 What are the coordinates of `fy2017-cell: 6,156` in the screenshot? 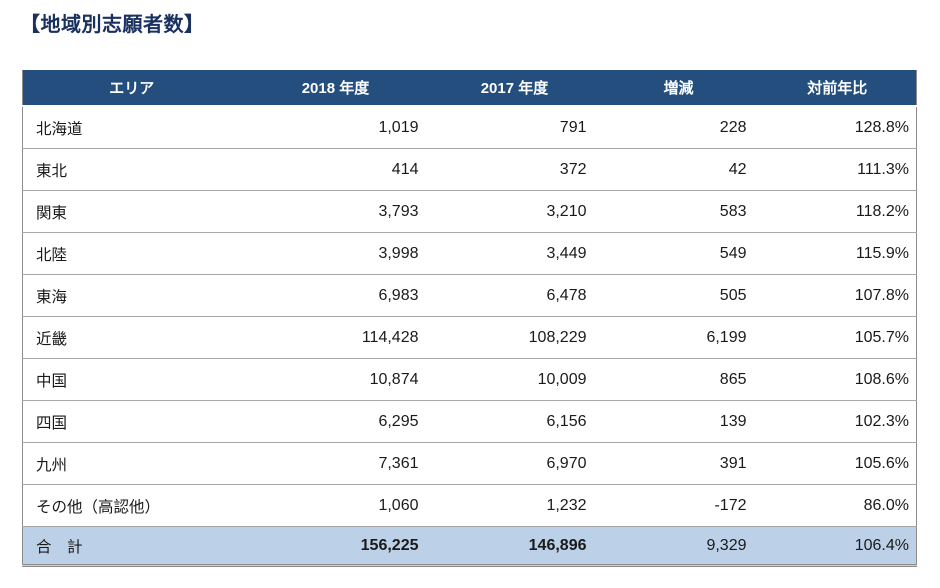 It's located at (514, 421).